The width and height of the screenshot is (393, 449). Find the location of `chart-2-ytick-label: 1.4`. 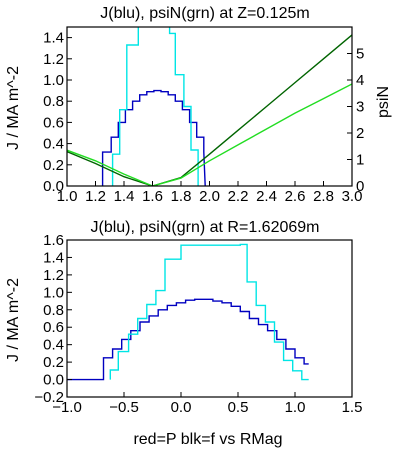

chart-2-ytick-label: 1.4 is located at coordinates (53, 257).